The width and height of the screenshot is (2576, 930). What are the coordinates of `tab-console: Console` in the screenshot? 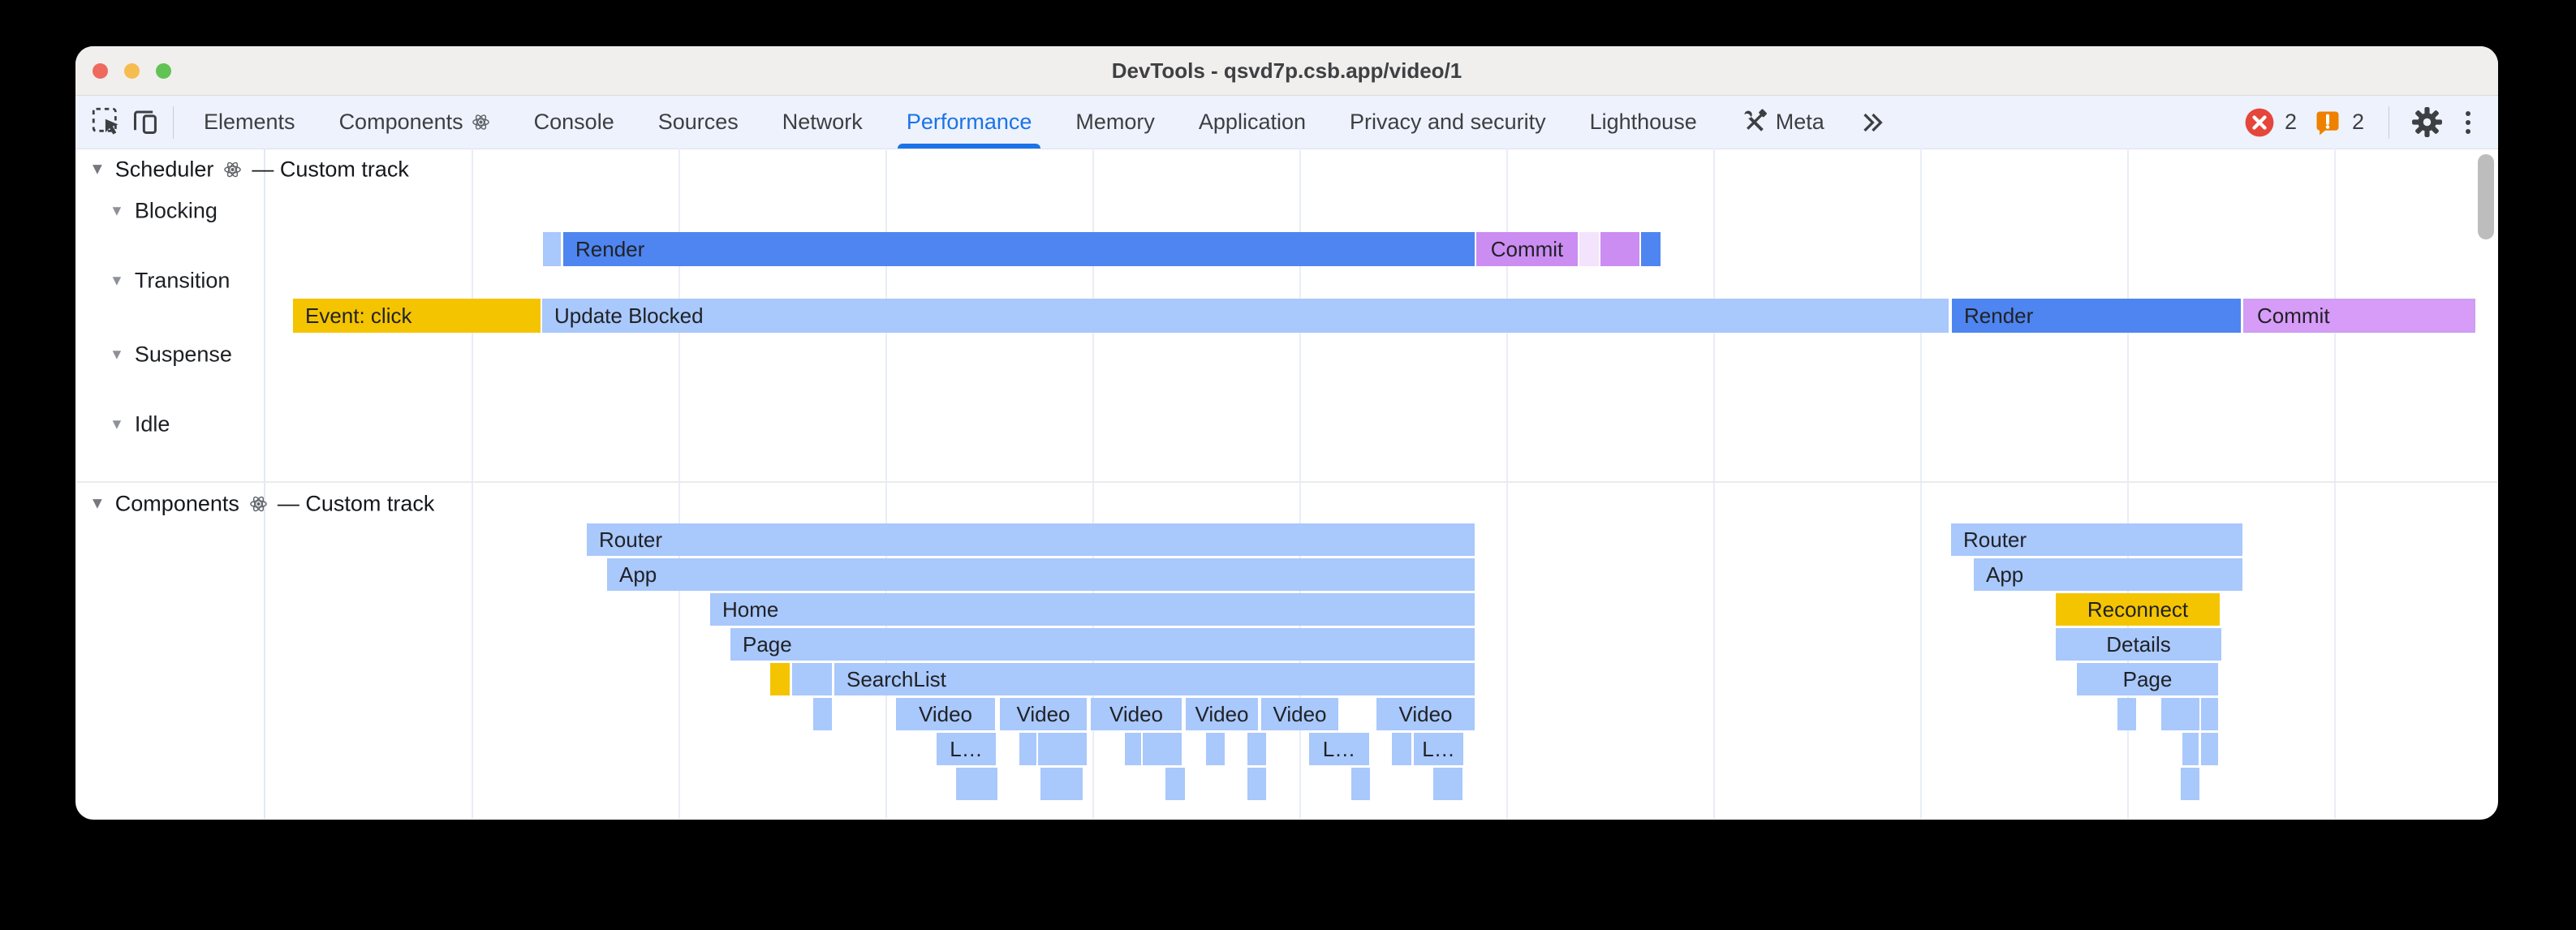 It's located at (574, 122).